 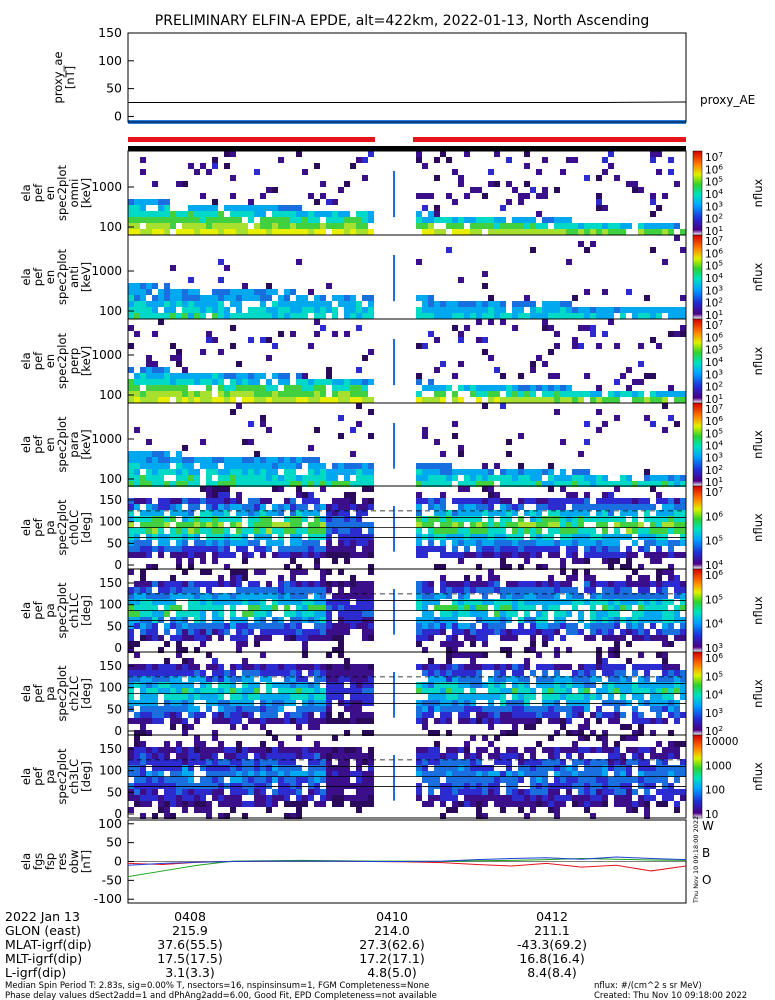 I want to click on y-tick-label: 0, so click(x=118, y=565).